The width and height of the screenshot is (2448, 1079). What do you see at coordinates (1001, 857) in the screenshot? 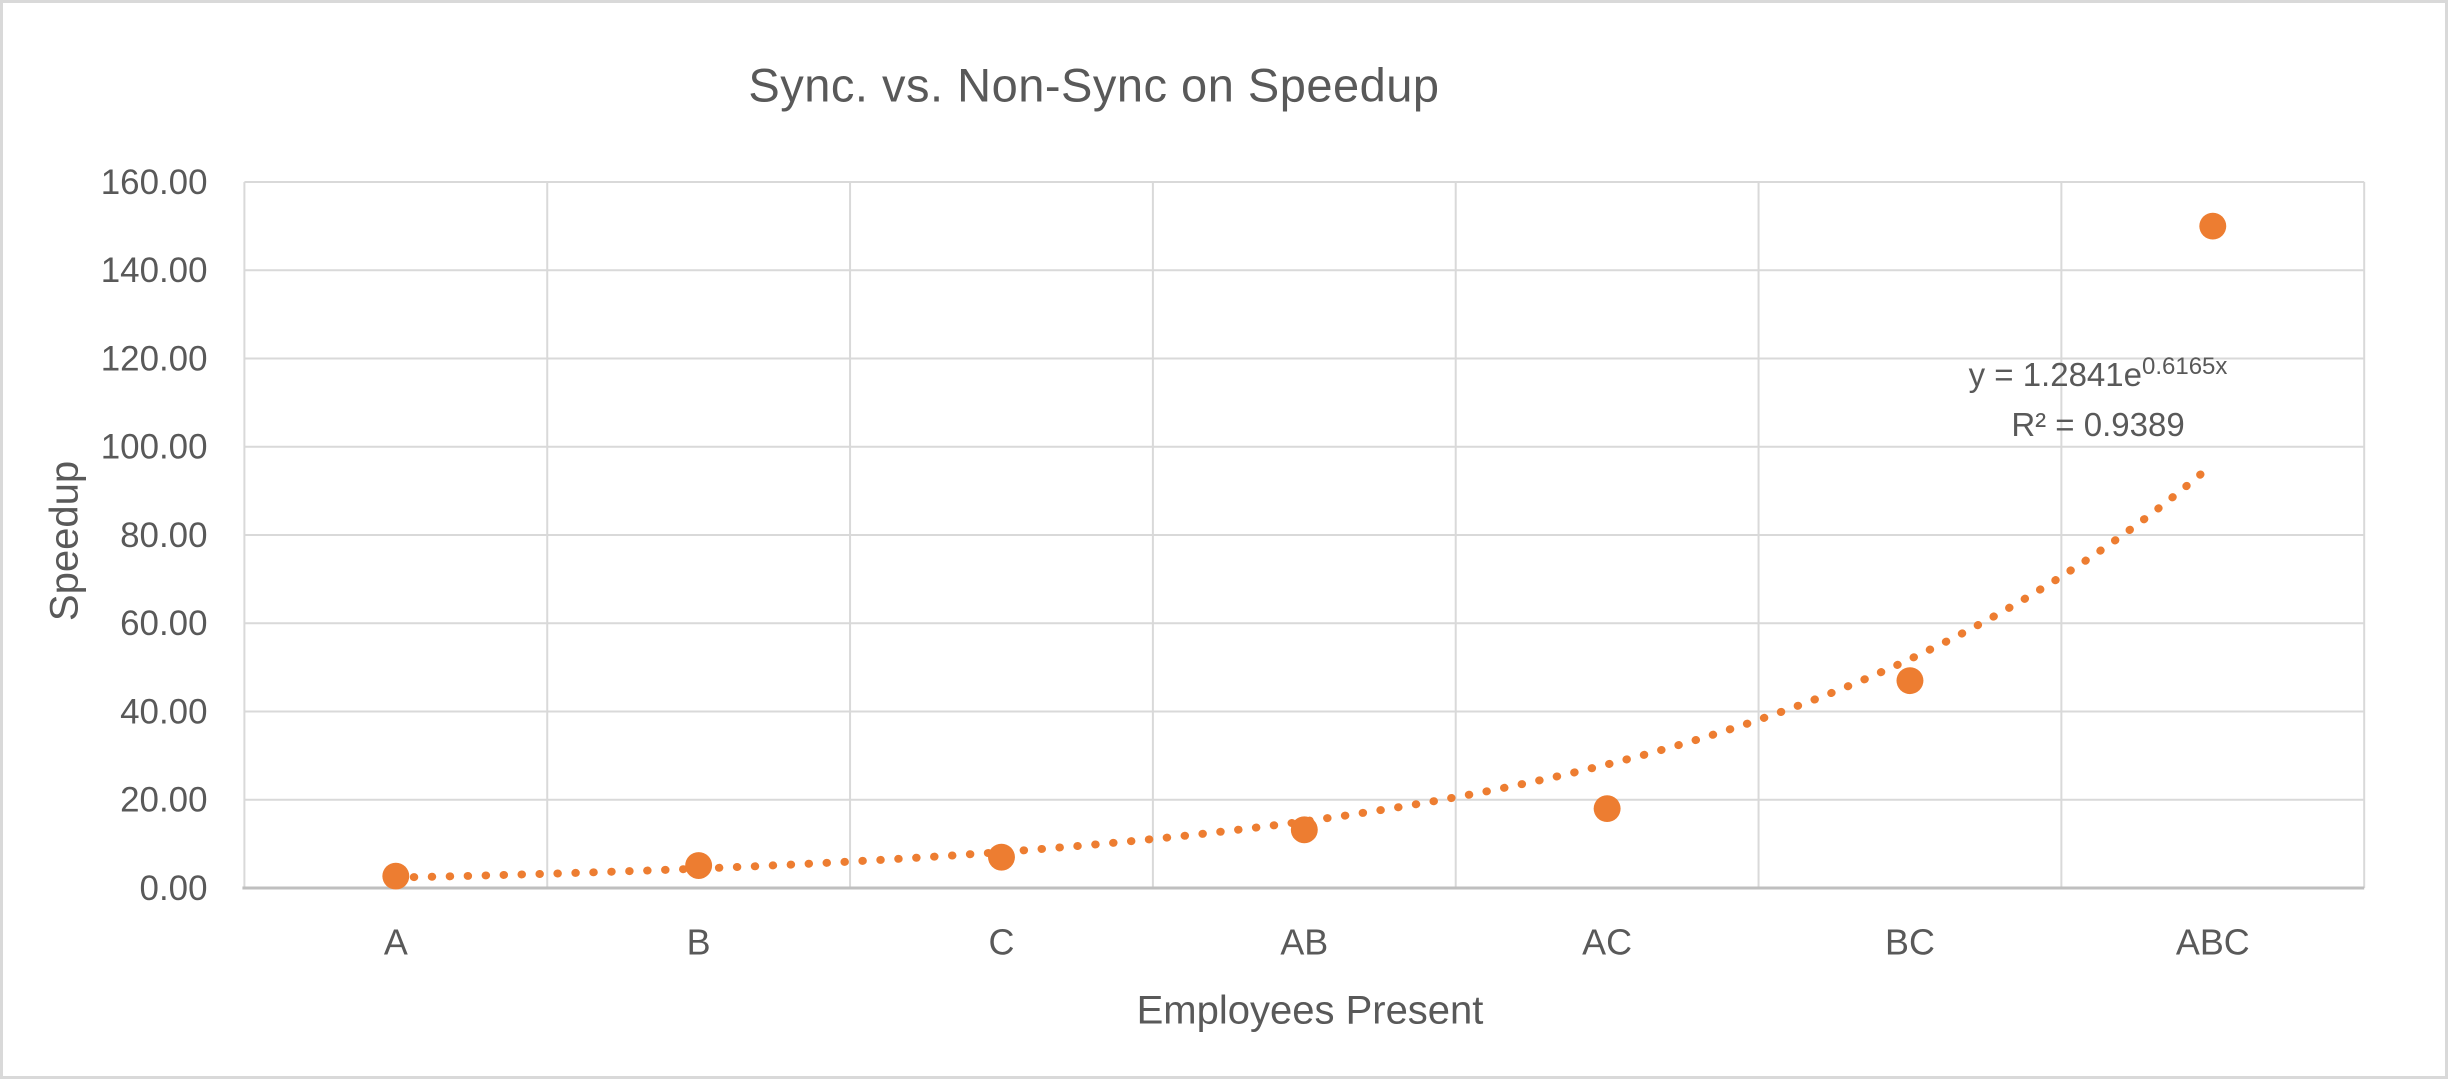
I see `data-point-C` at bounding box center [1001, 857].